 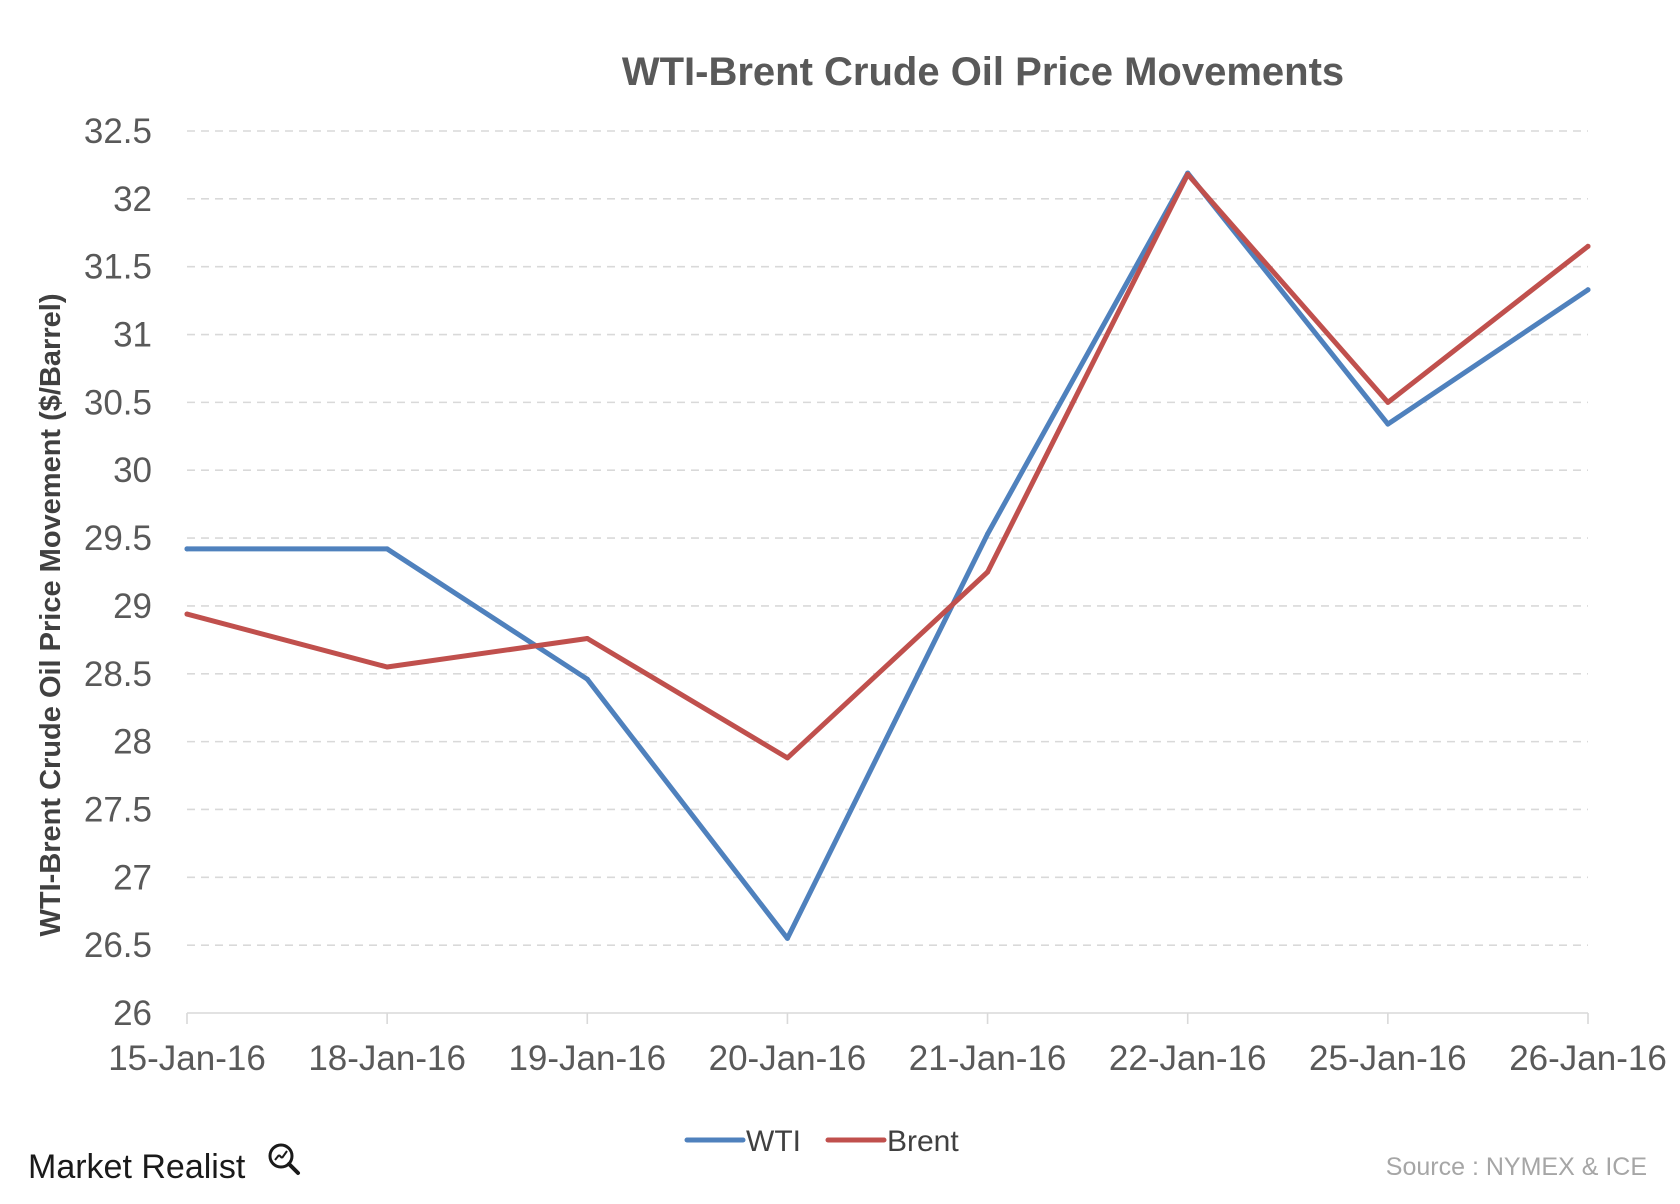 What do you see at coordinates (788, 1058) in the screenshot?
I see `x-tick-label: 20-Jan-16` at bounding box center [788, 1058].